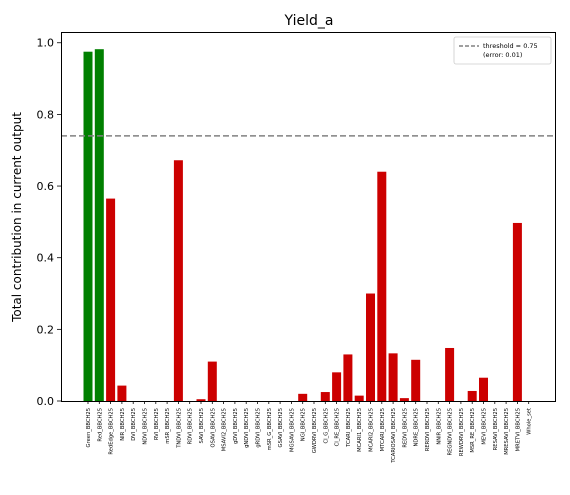  What do you see at coordinates (213, 428) in the screenshot?
I see `x-tick-label: OSAVI_BBCH25` at bounding box center [213, 428].